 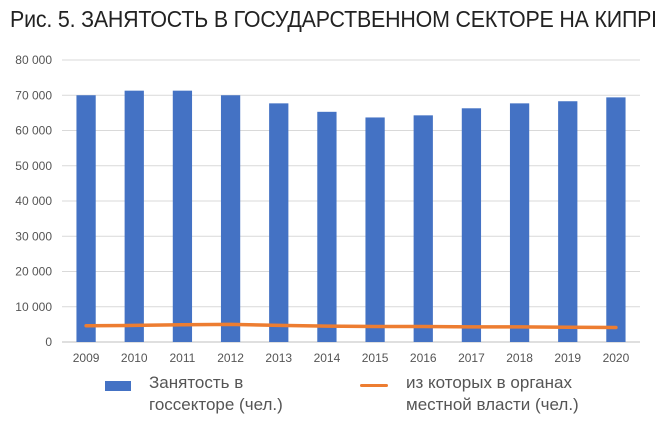 What do you see at coordinates (278, 358) in the screenshot?
I see `x-tick-label: 2013` at bounding box center [278, 358].